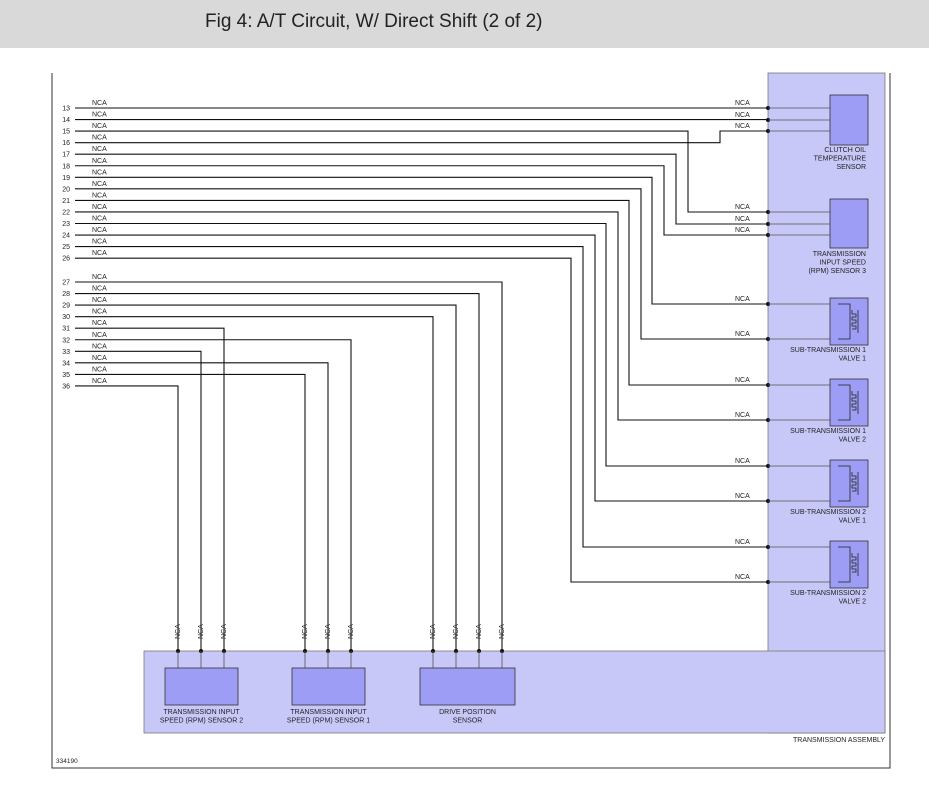  I want to click on pin-number: 25, so click(66, 247).